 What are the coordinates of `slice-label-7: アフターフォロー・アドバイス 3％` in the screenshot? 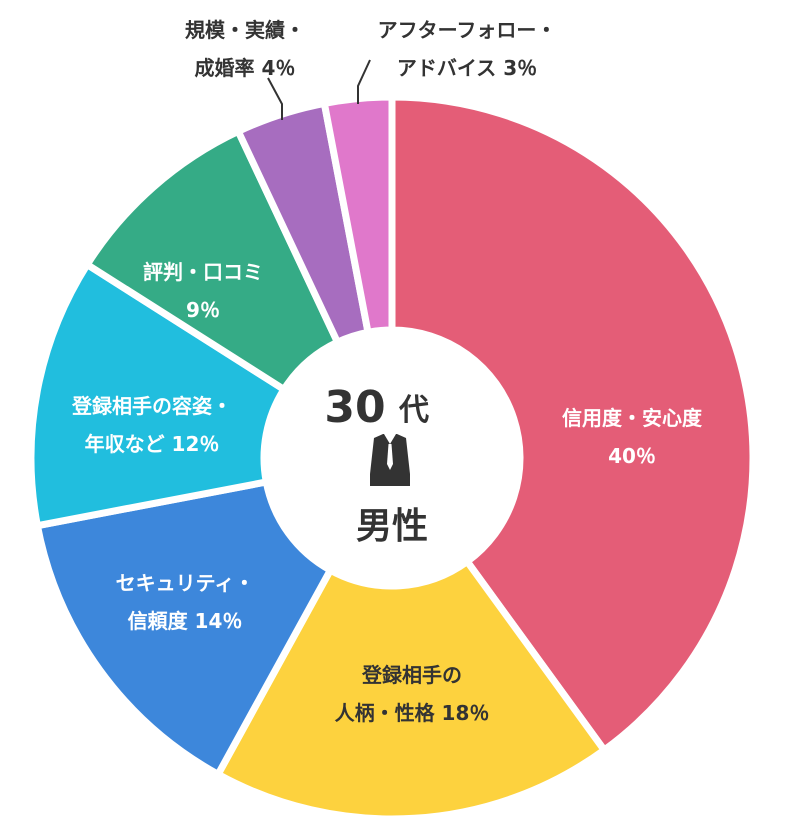 It's located at (467, 49).